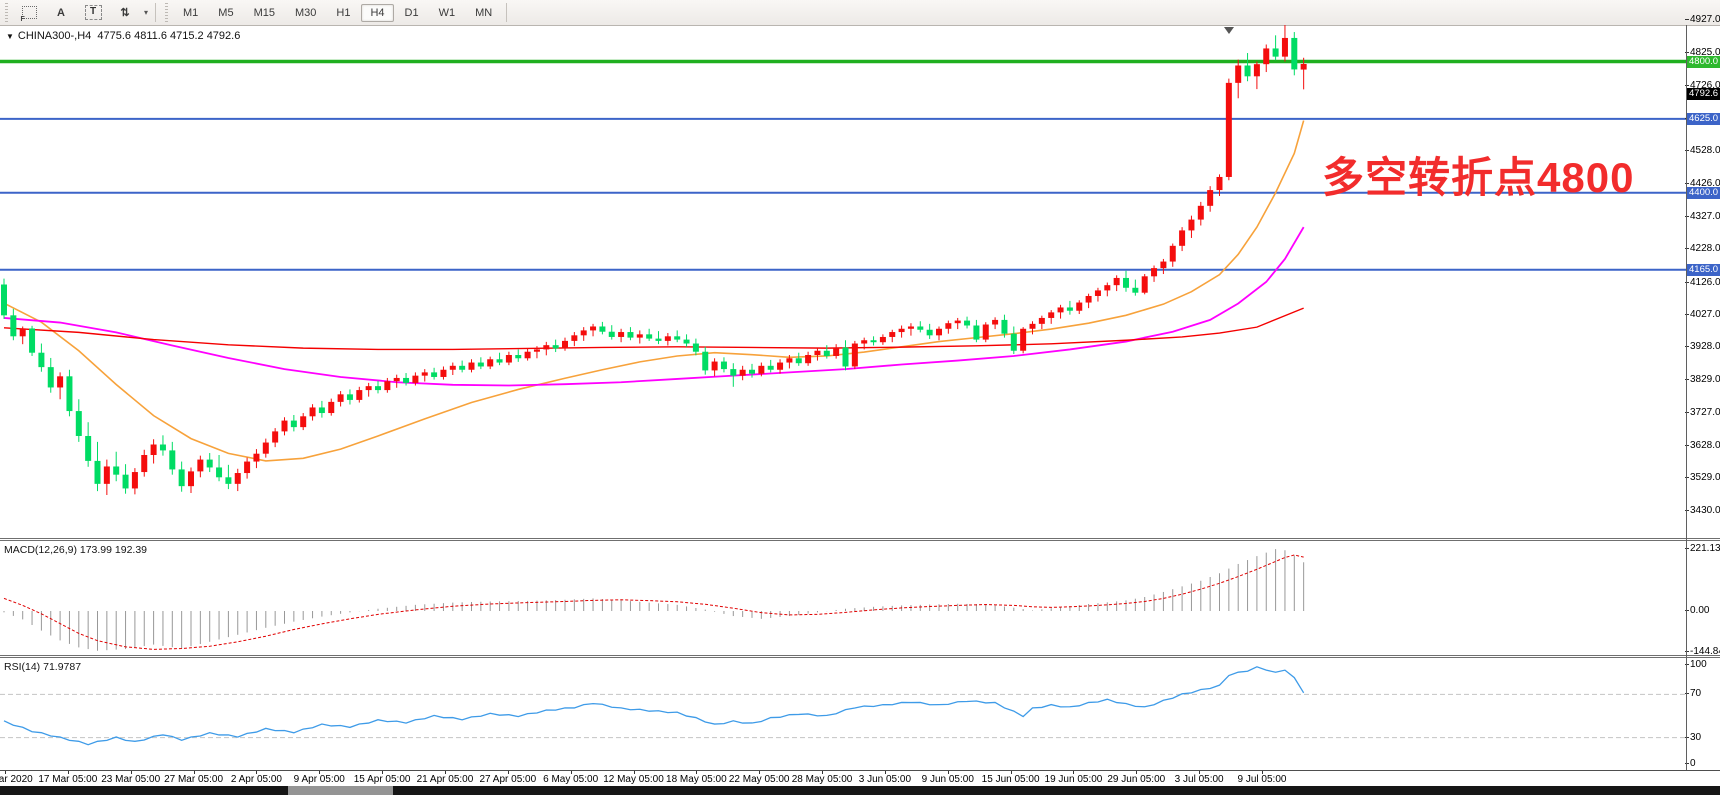  Describe the element at coordinates (1686, 398) in the screenshot. I see `price-axis-border` at that location.